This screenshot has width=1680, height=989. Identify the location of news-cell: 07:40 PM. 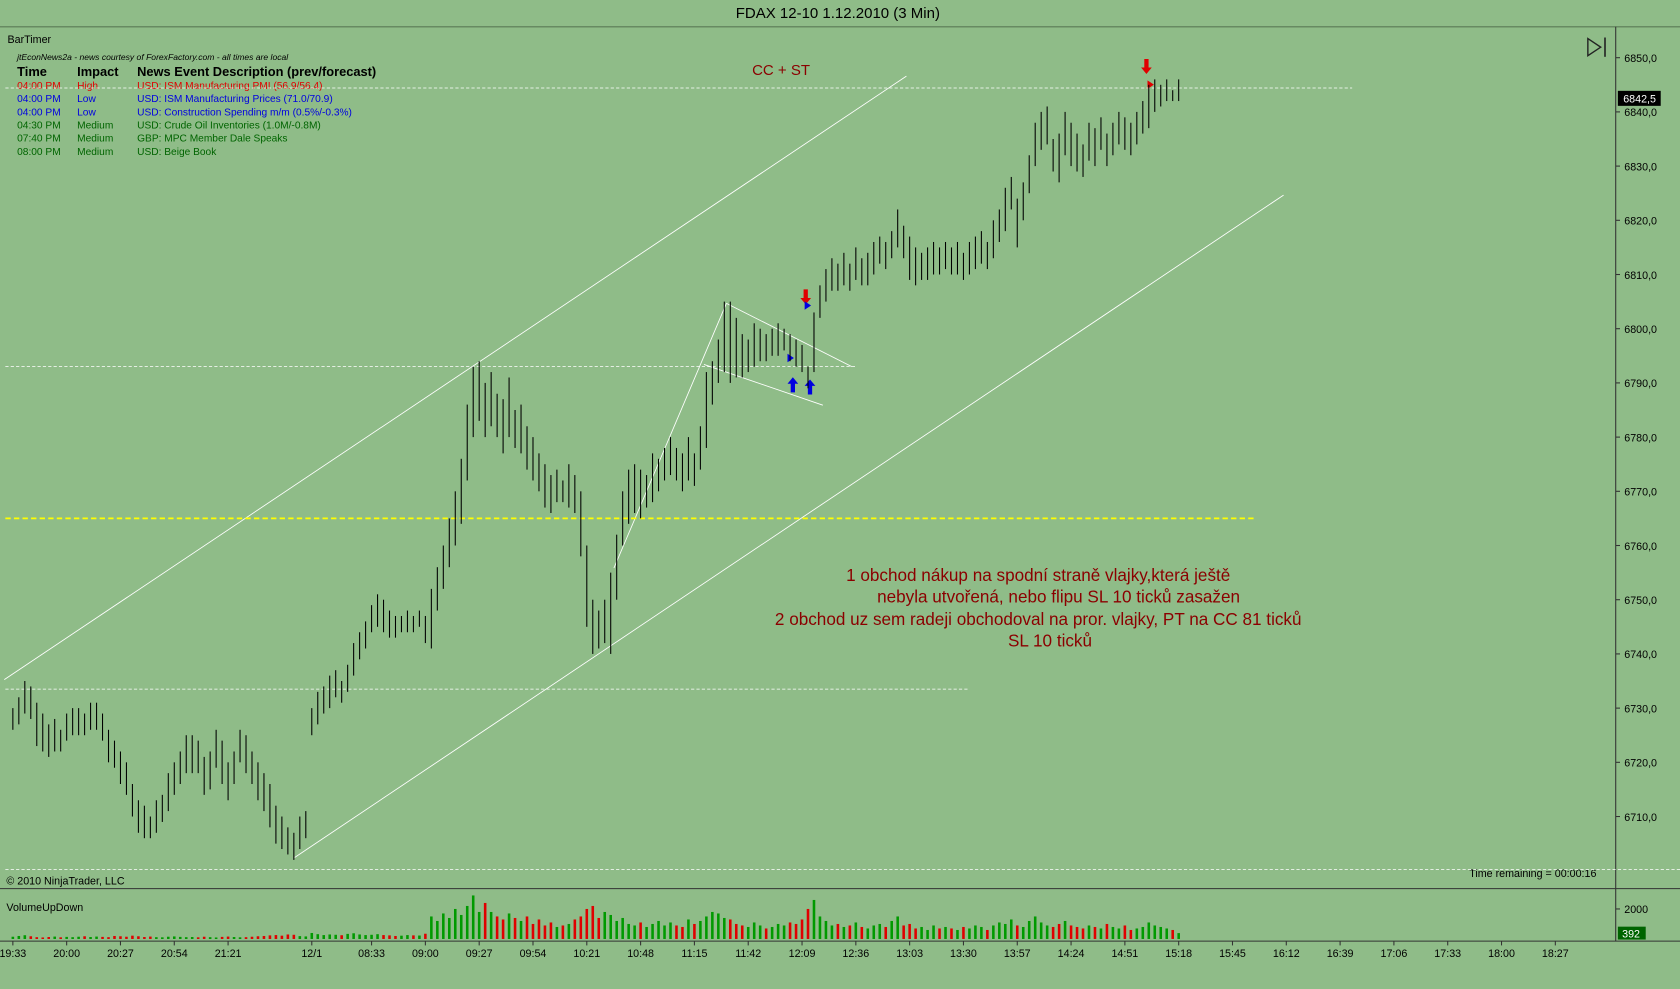
(39, 139).